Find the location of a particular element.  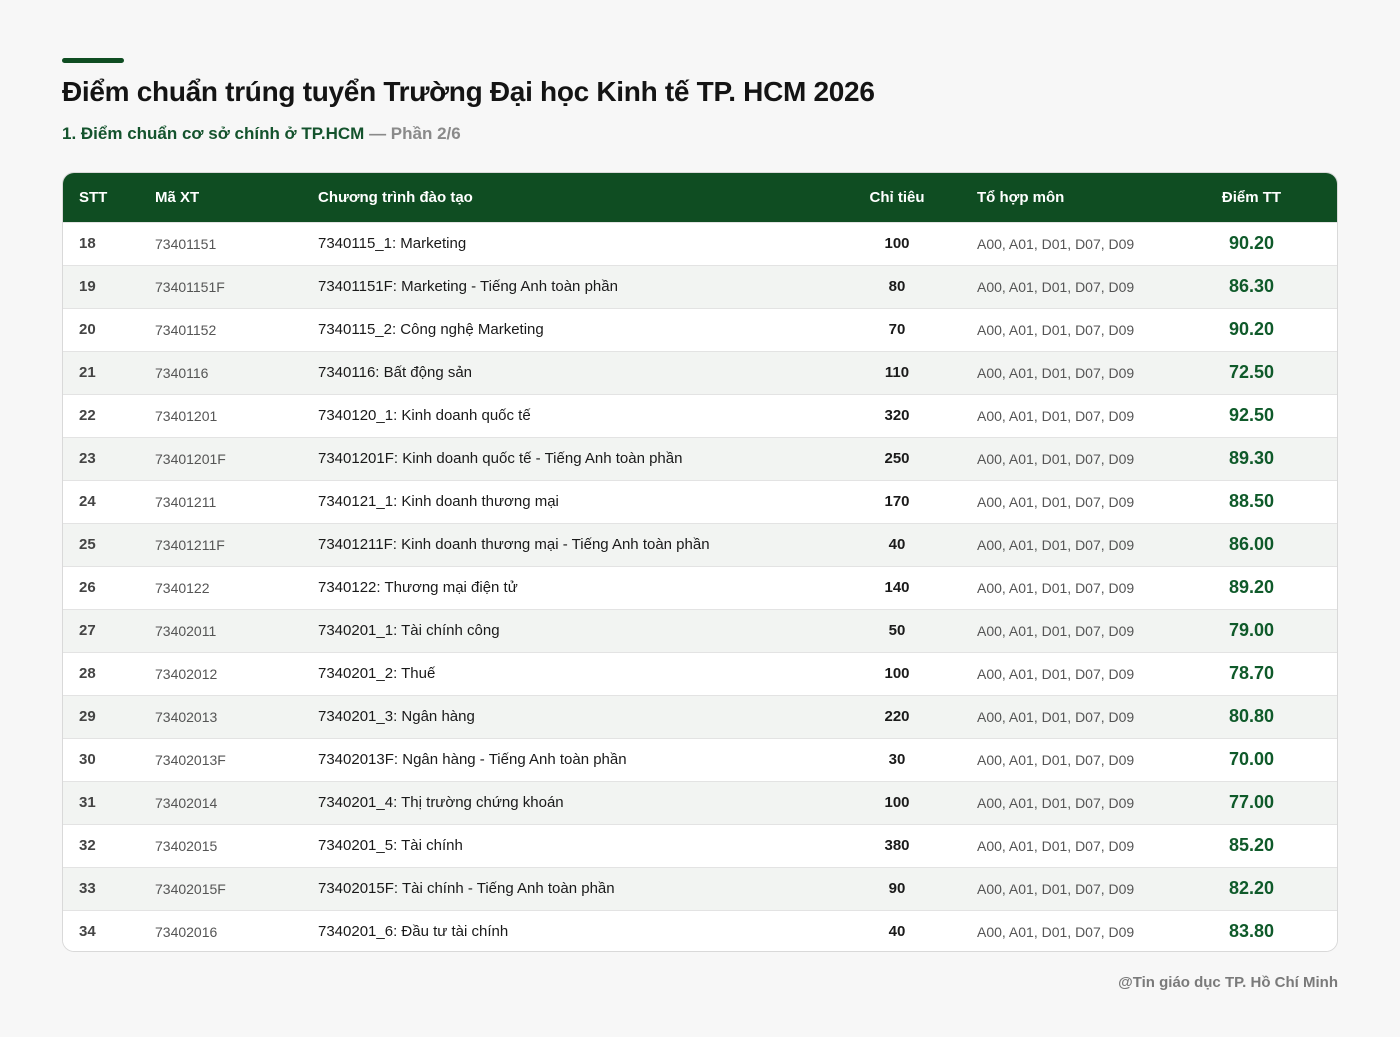

cell-stt: 34 is located at coordinates (87, 932).